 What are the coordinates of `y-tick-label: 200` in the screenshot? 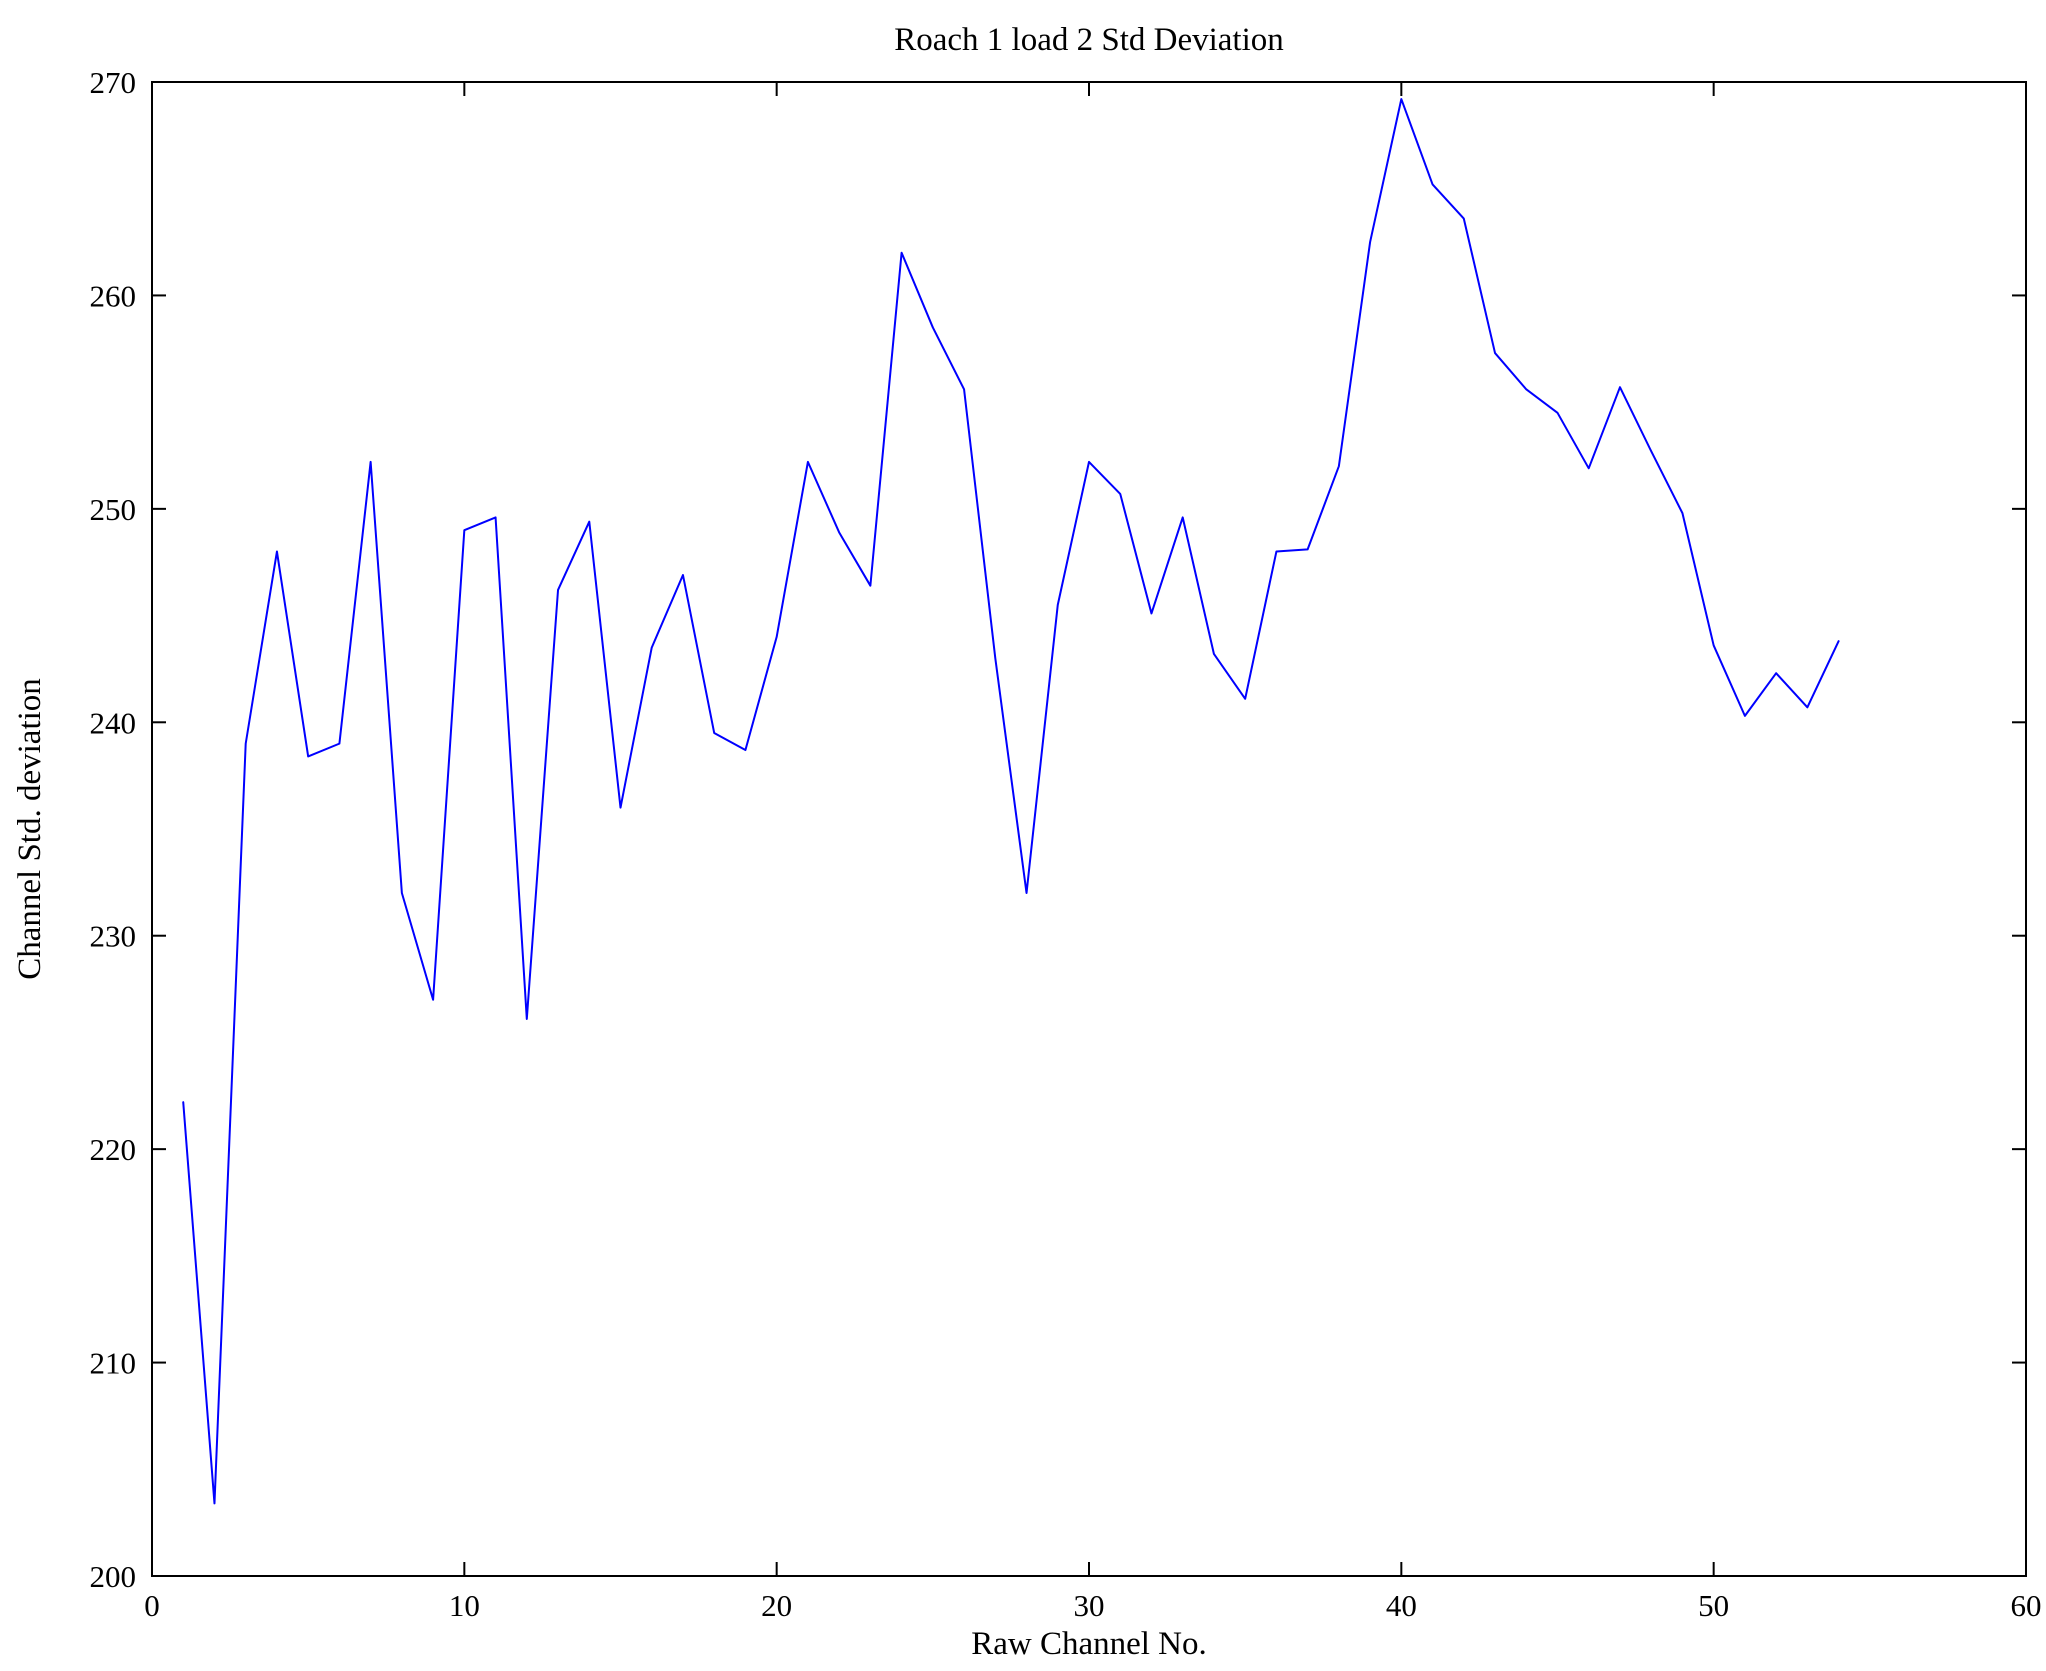 It's located at (113, 1576).